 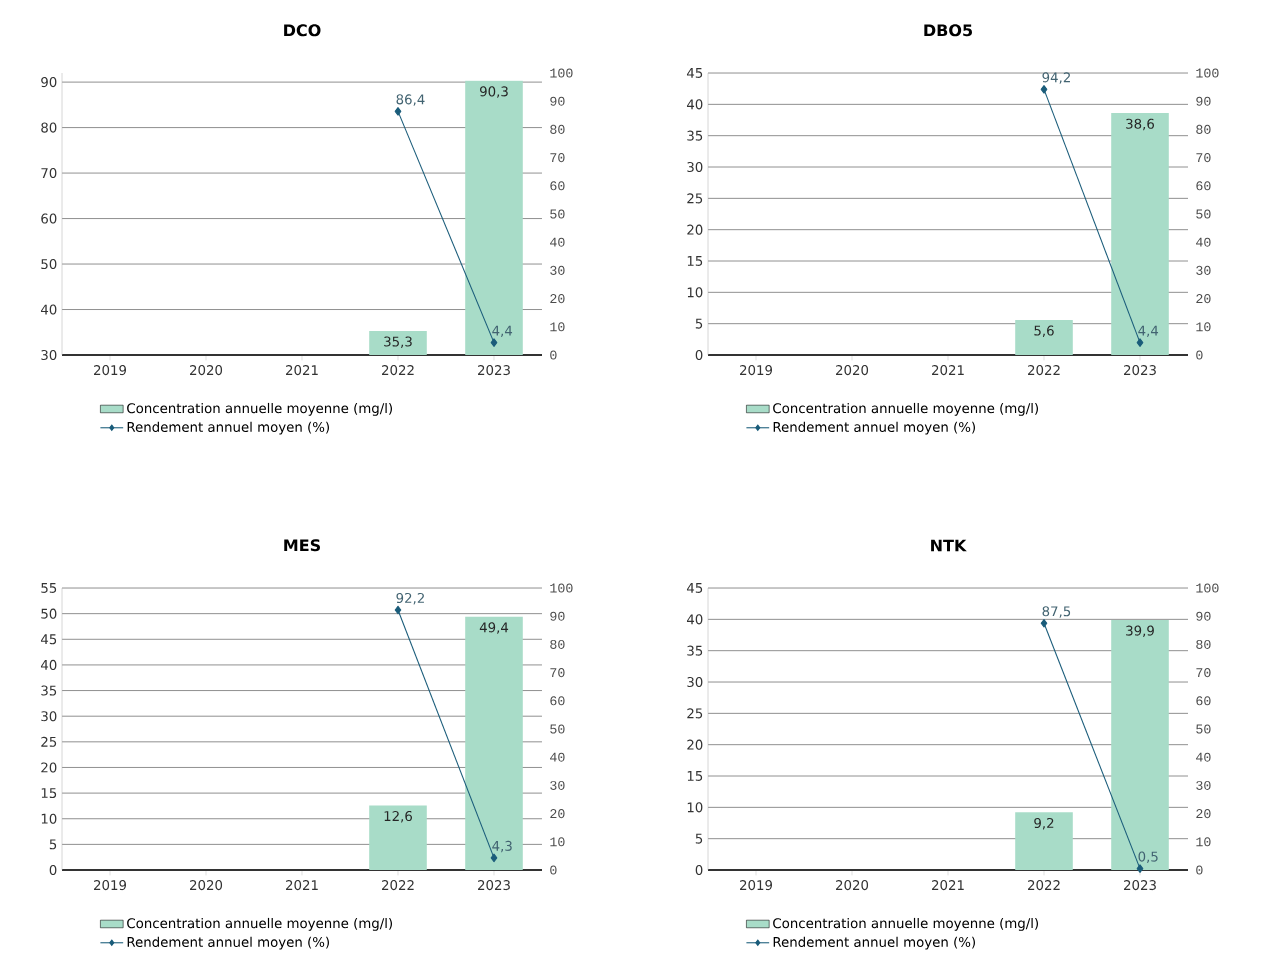 I want to click on y-tick-label: 60, so click(x=49, y=218).